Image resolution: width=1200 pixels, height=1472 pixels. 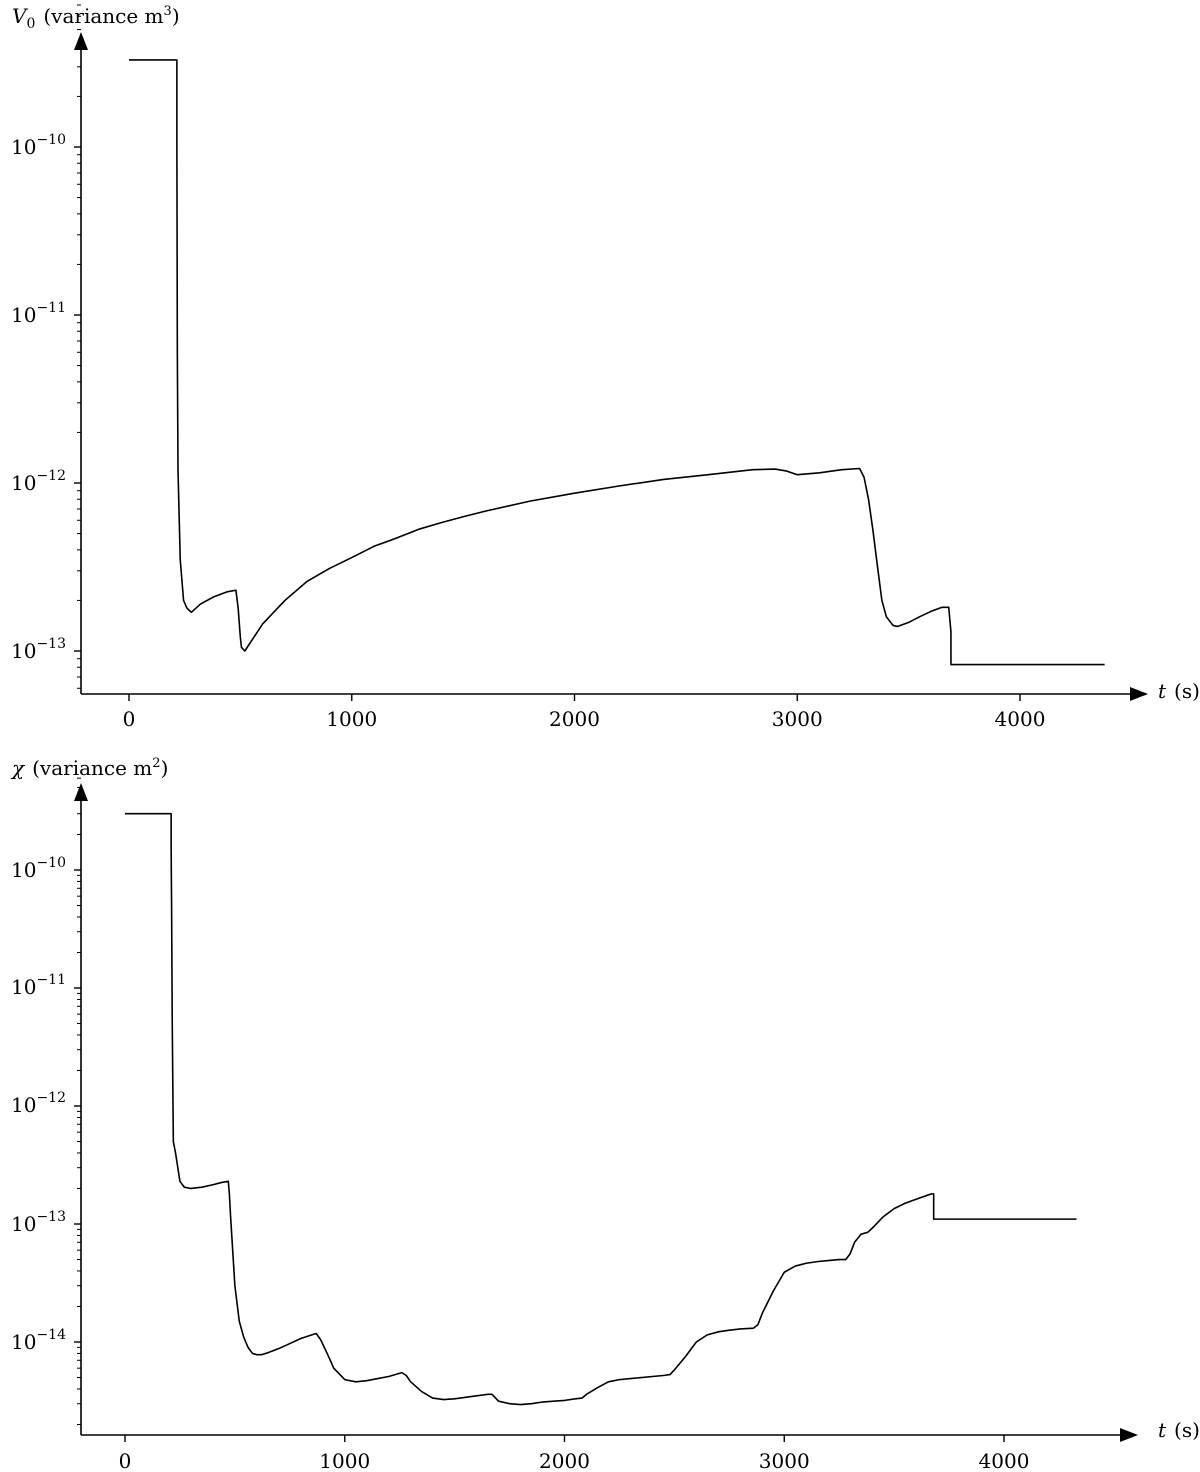 I want to click on y-axis-label: χ (variance m2), so click(x=89, y=768).